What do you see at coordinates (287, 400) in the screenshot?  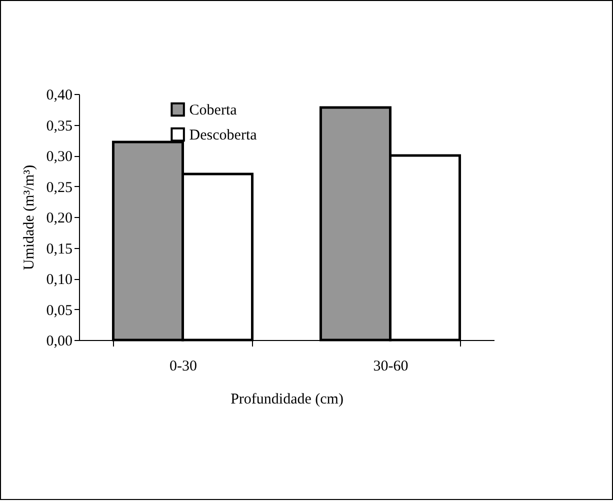 I see `x-axis-title: Profundidade (cm)` at bounding box center [287, 400].